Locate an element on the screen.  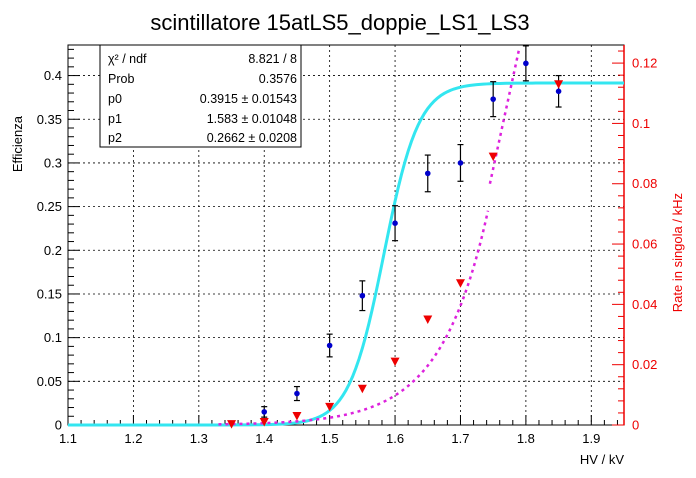
stats-label-p2: p2 is located at coordinates (115, 138).